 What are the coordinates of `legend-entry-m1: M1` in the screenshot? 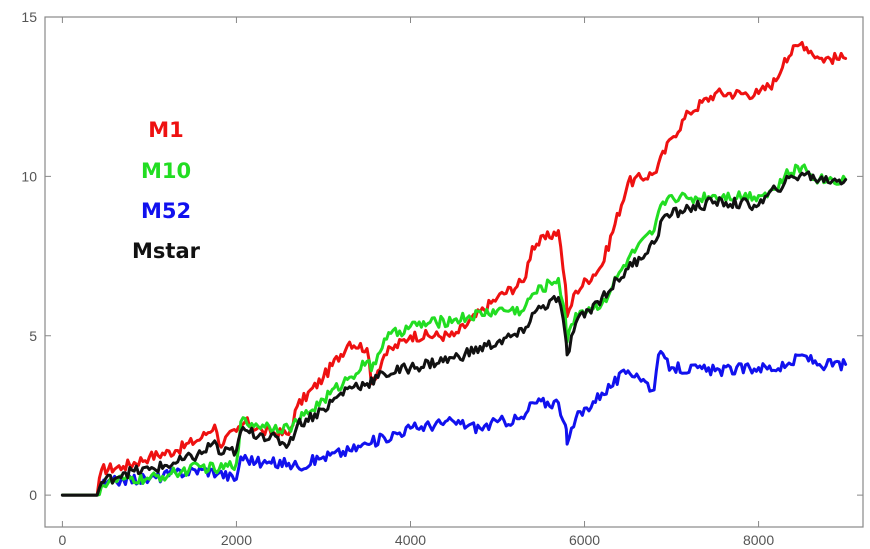 It's located at (166, 130).